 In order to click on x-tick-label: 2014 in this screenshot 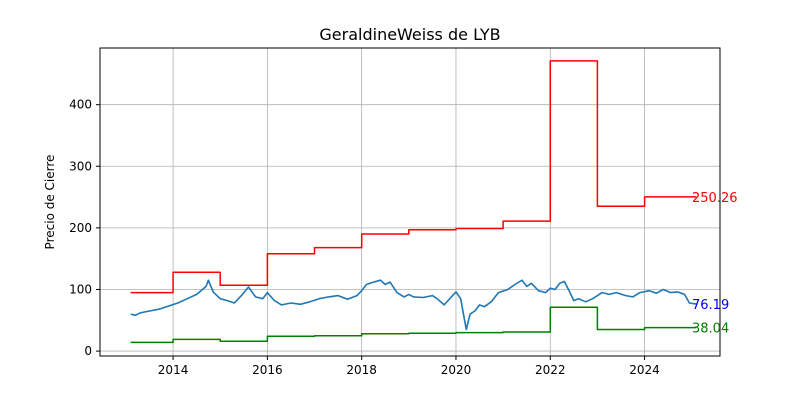, I will do `click(173, 370)`.